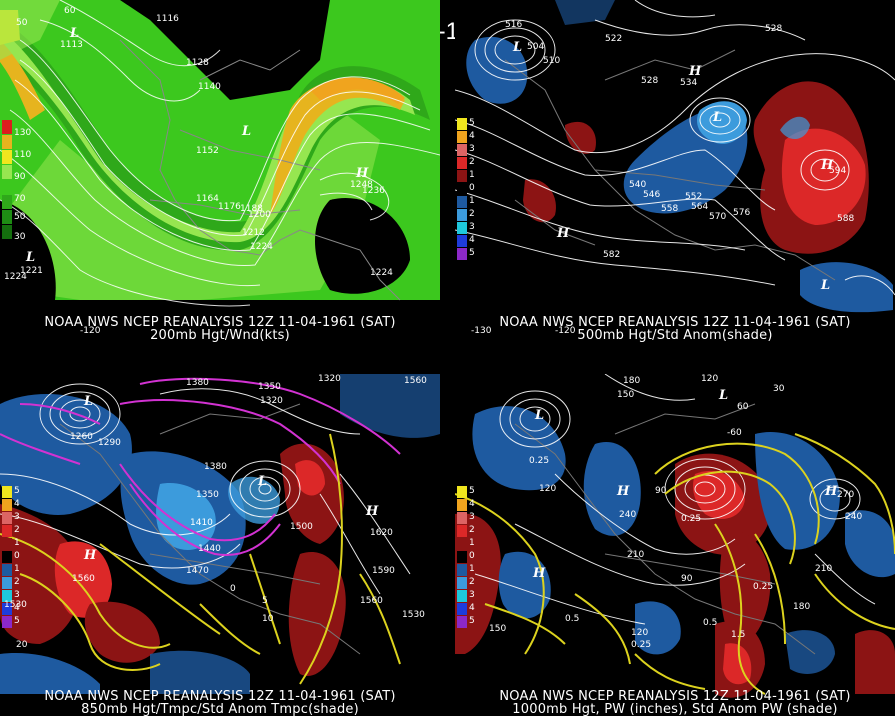  Describe the element at coordinates (16, 181) in the screenshot. I see `legend-wind: 130 110 90 70 50 30` at that location.